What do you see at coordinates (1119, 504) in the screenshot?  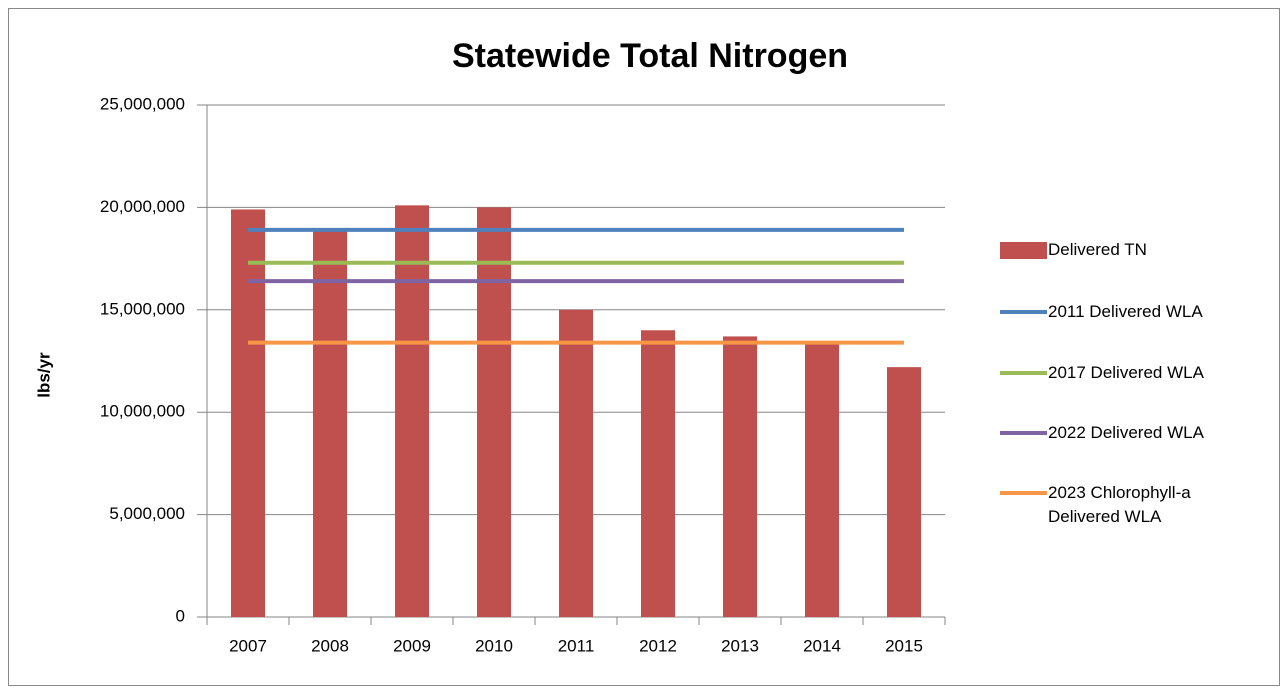 I see `legend-label: 2023 Chlorophyll-a Delivered WLA` at bounding box center [1119, 504].